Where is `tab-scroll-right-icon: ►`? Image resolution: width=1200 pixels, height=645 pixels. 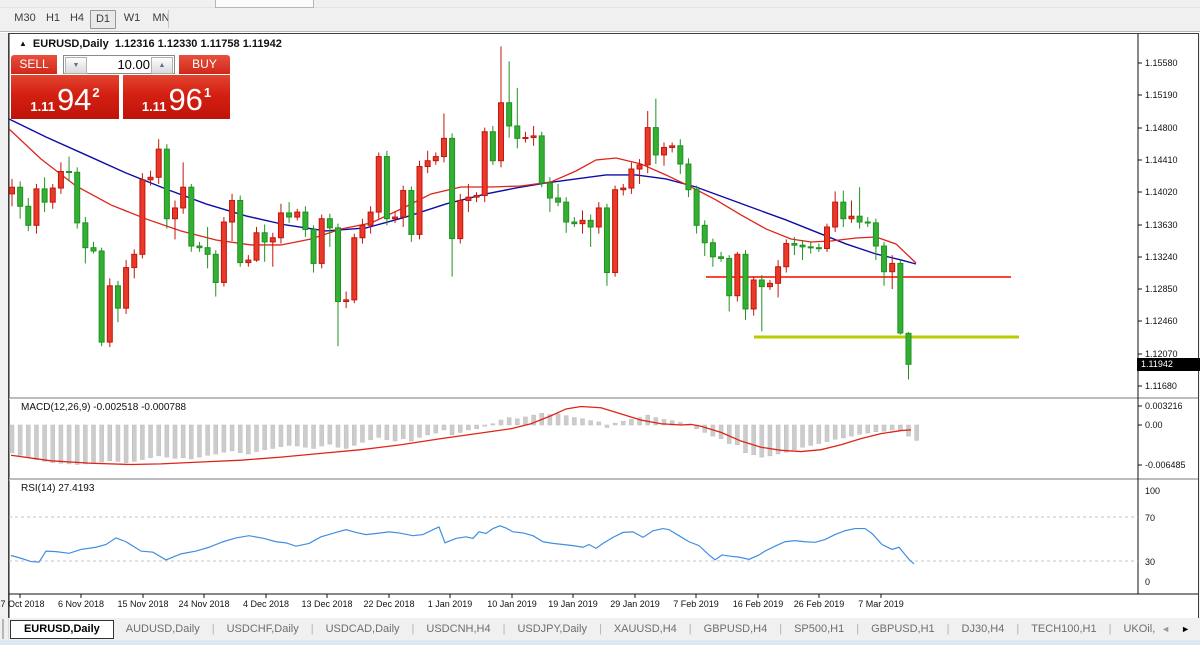
tab-scroll-right-icon: ► is located at coordinates (1185, 629).